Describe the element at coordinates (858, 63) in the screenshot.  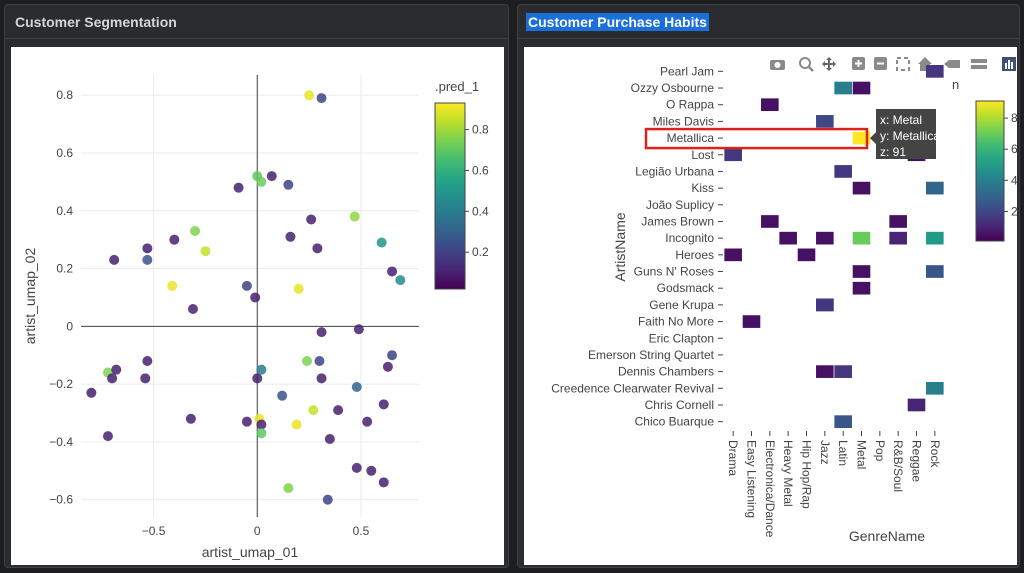
I see `zoom-in-icon` at that location.